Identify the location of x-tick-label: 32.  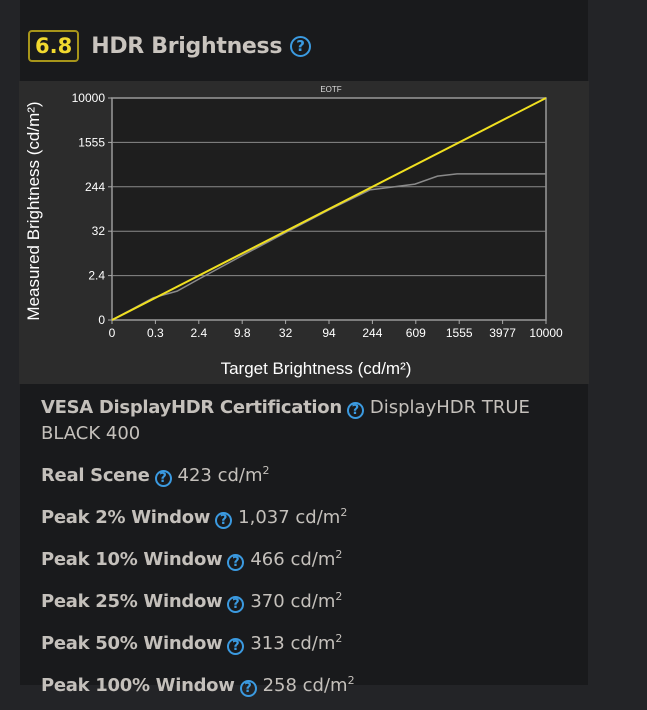
(286, 333).